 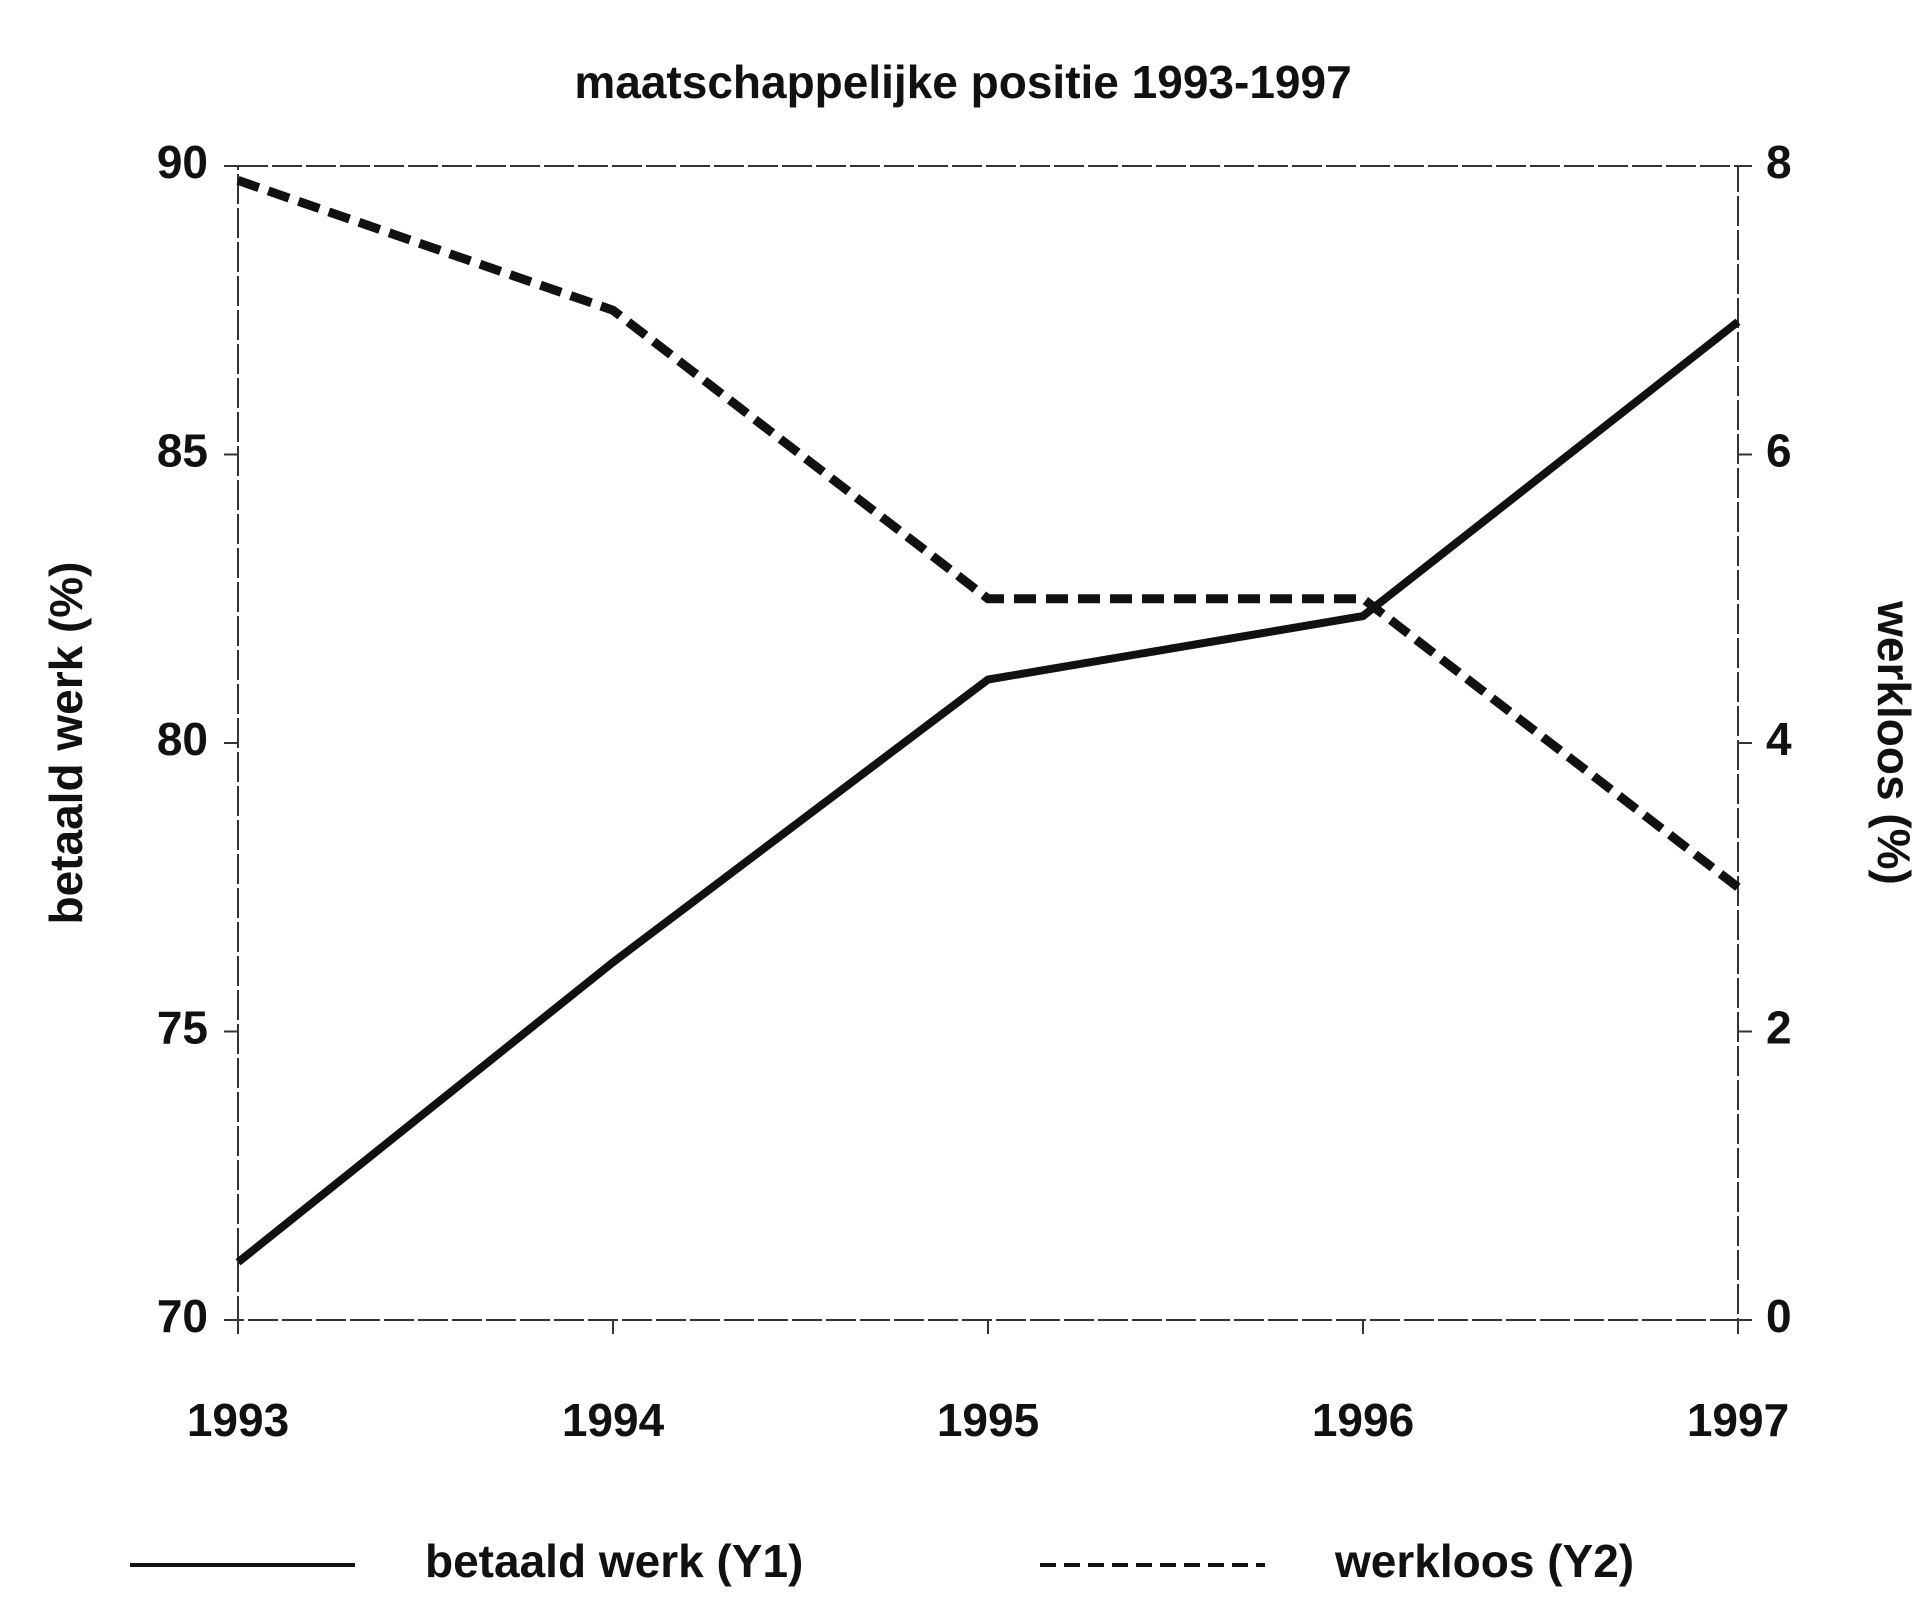 I want to click on x-tick-label: 1994, so click(x=613, y=1420).